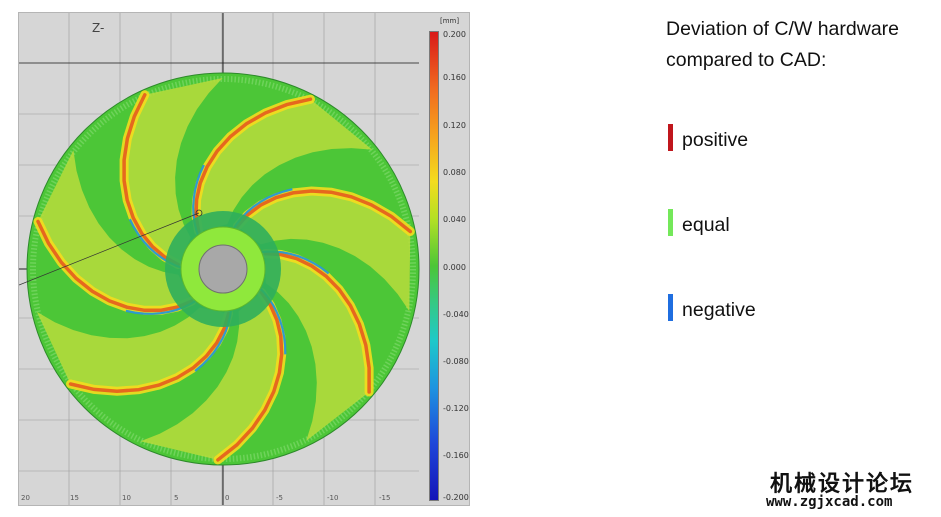  I want to click on colorbar-tick: -0.040, so click(456, 314).